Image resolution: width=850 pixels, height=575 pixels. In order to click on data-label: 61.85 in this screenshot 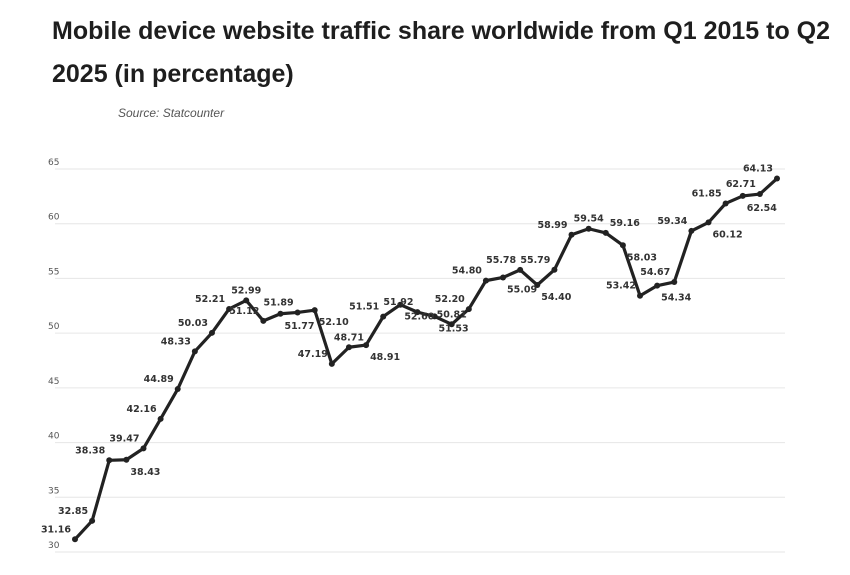, I will do `click(707, 193)`.